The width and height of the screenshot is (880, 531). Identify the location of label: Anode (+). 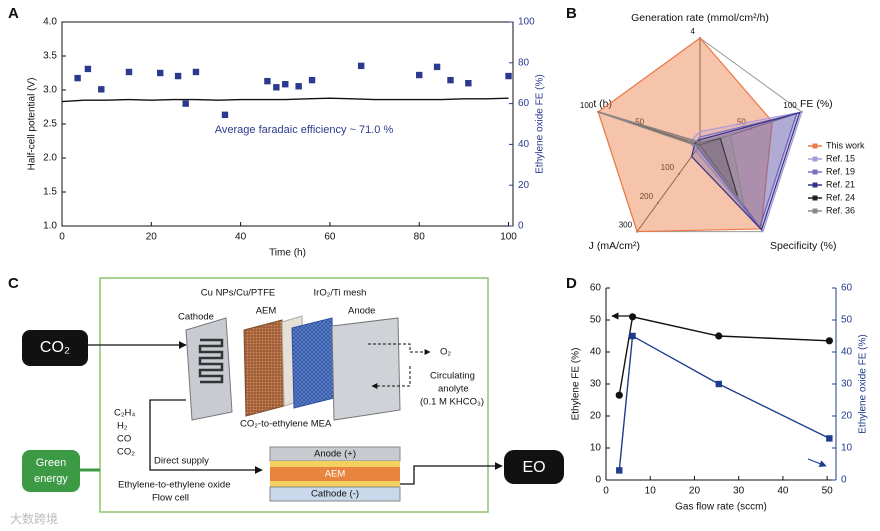
(335, 454).